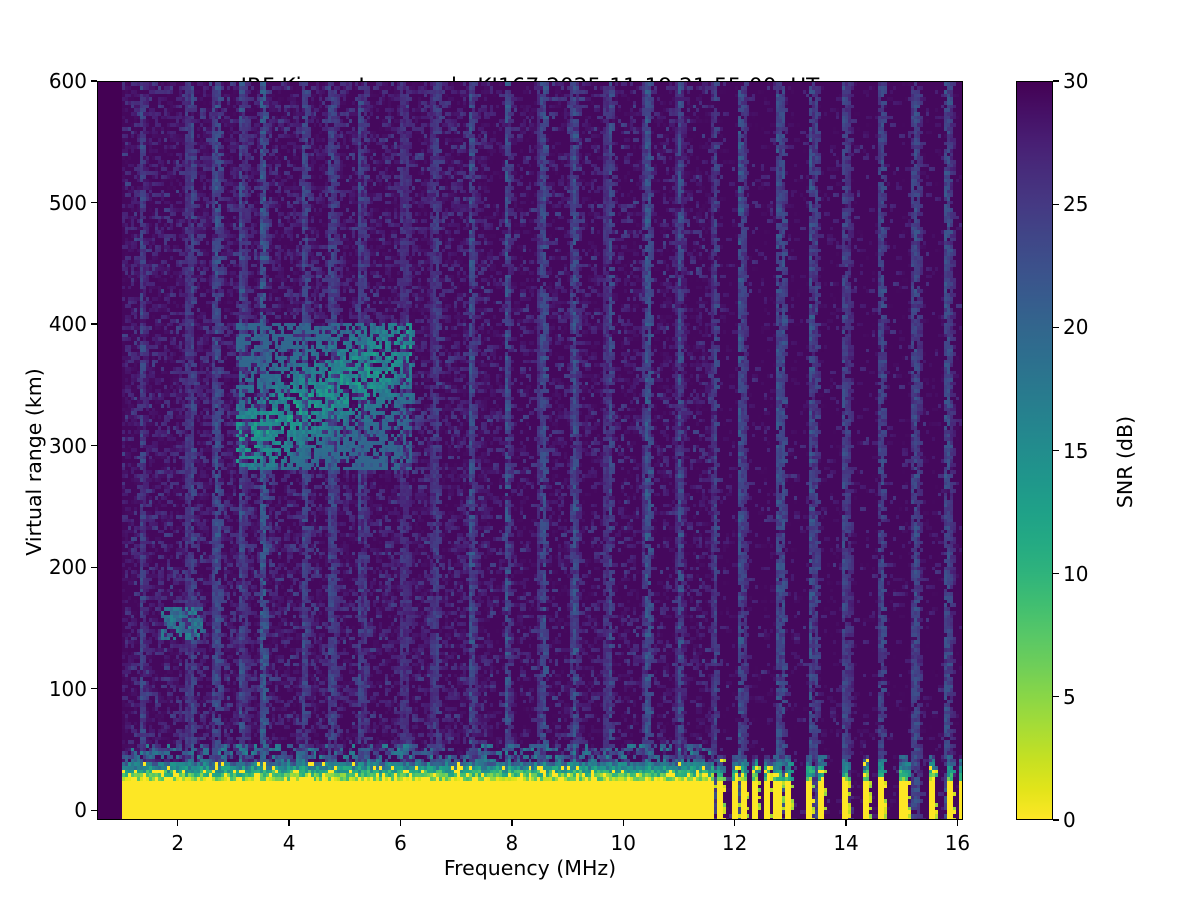  I want to click on y-tick-label: 500, so click(67, 202).